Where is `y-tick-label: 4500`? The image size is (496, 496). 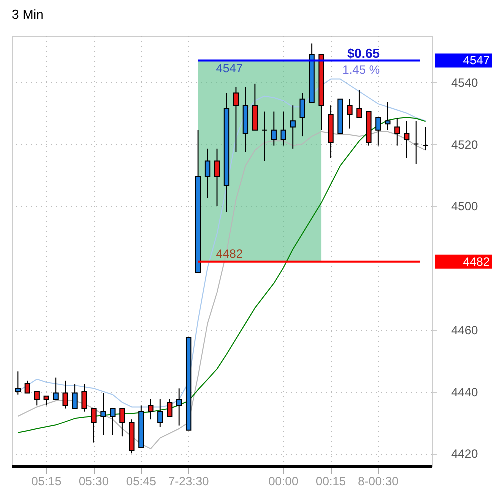 y-tick-label: 4500 is located at coordinates (465, 207).